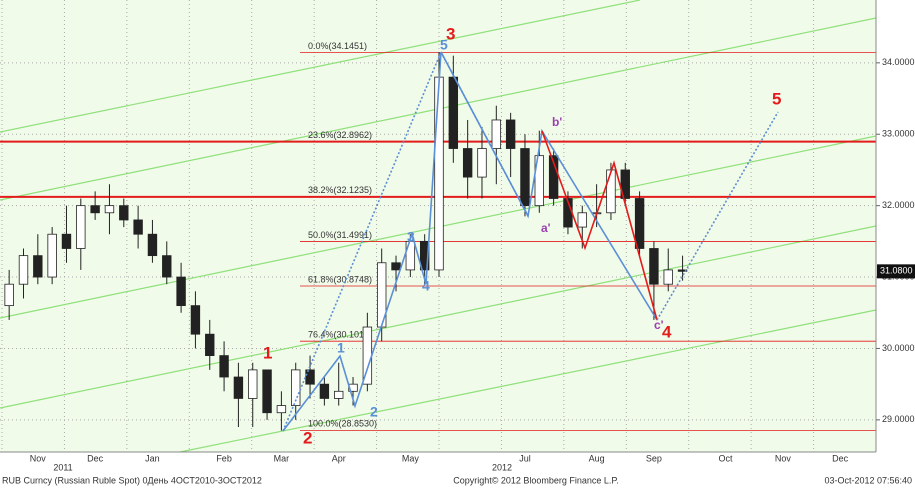 This screenshot has height=492, width=915. Describe the element at coordinates (659, 325) in the screenshot. I see `wave-label: c'` at that location.